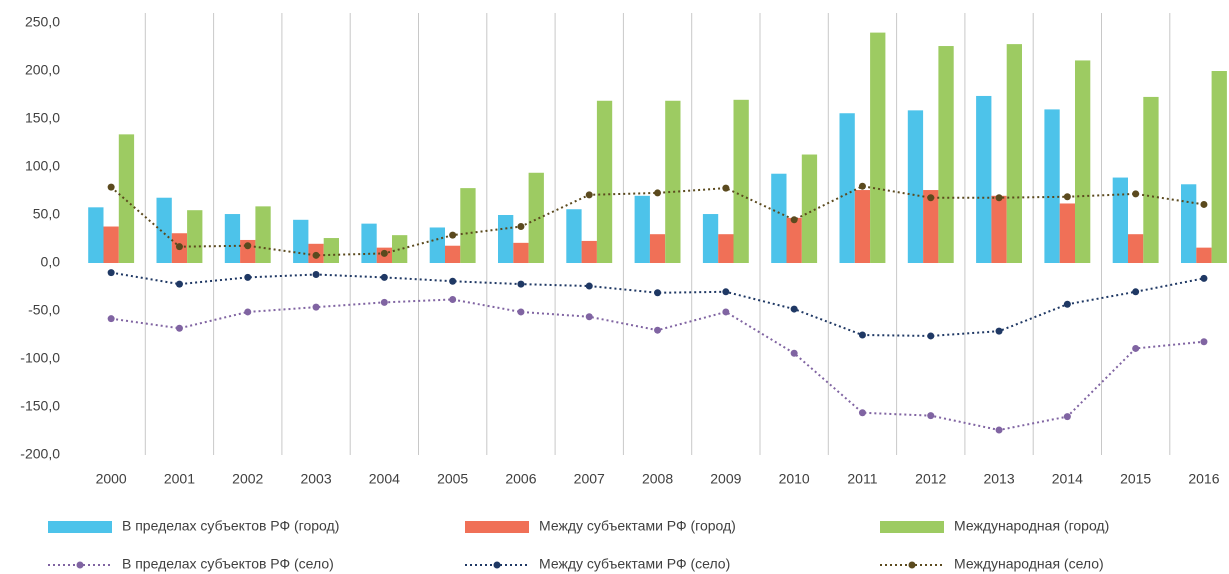 The image size is (1229, 574). What do you see at coordinates (42, 22) in the screenshot?
I see `y-tick-label: 250,0` at bounding box center [42, 22].